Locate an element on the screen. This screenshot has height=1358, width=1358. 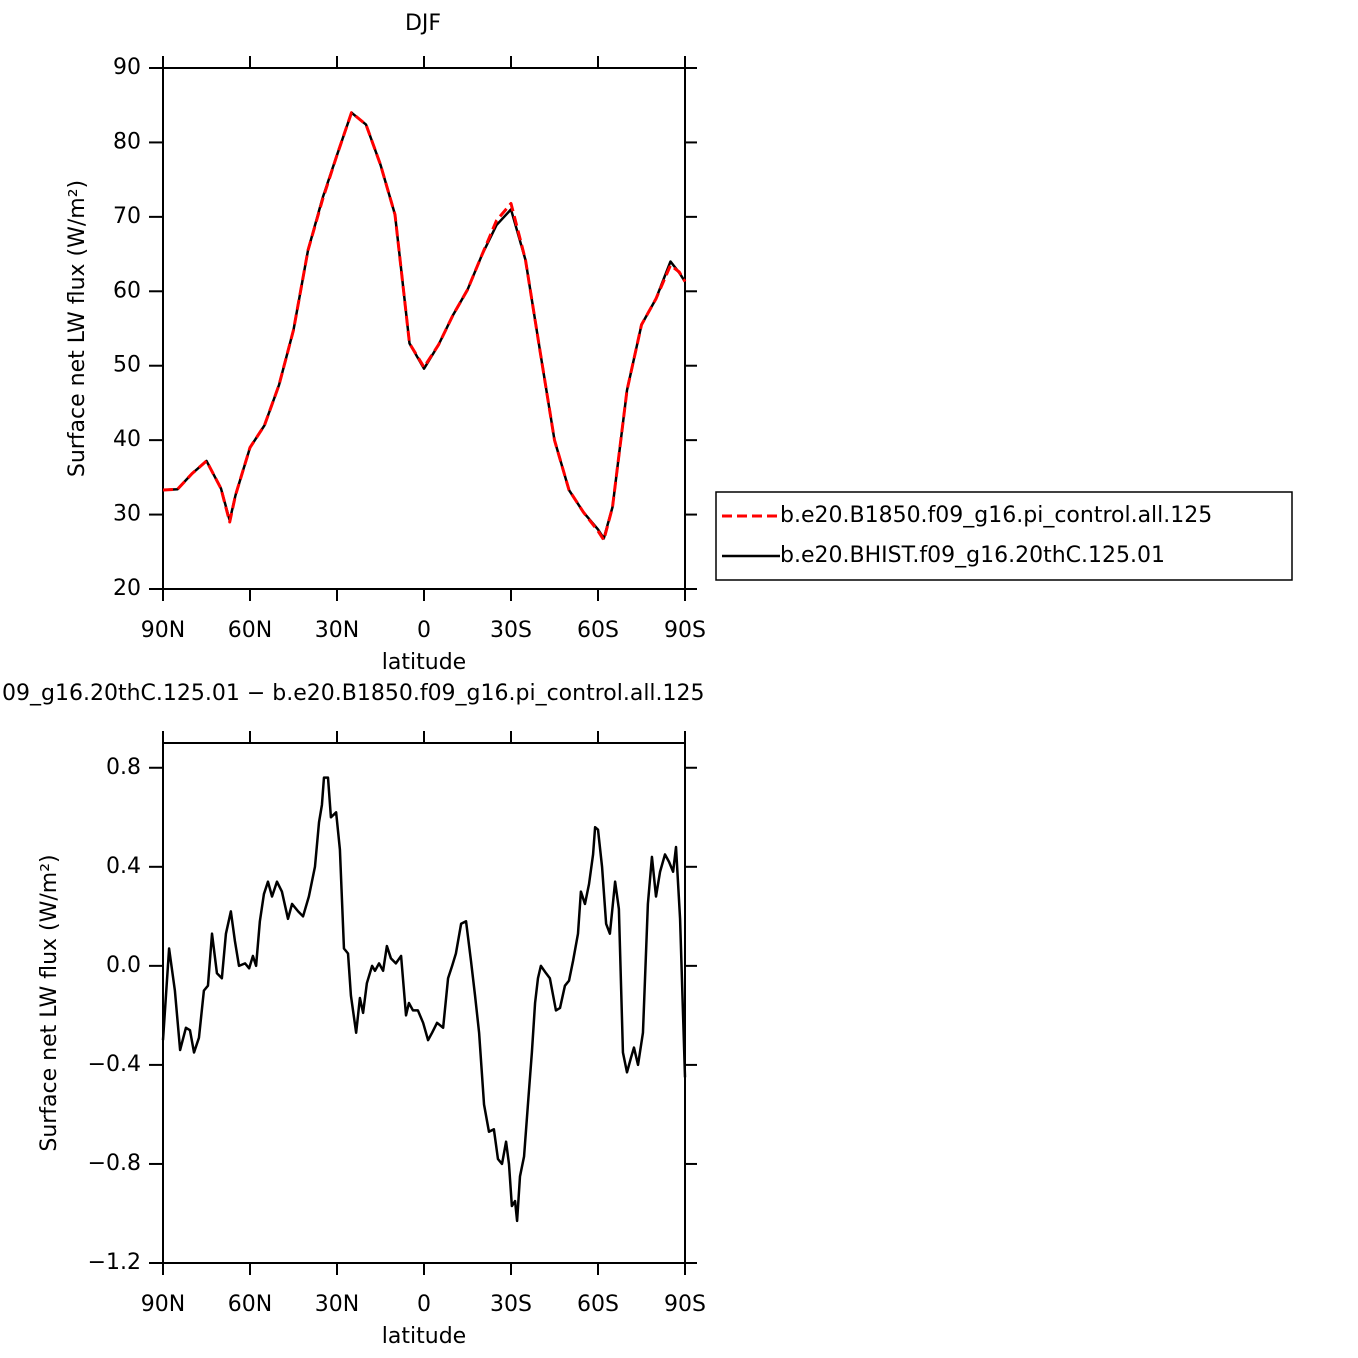
y-tick-label: 40 is located at coordinates (127, 439).